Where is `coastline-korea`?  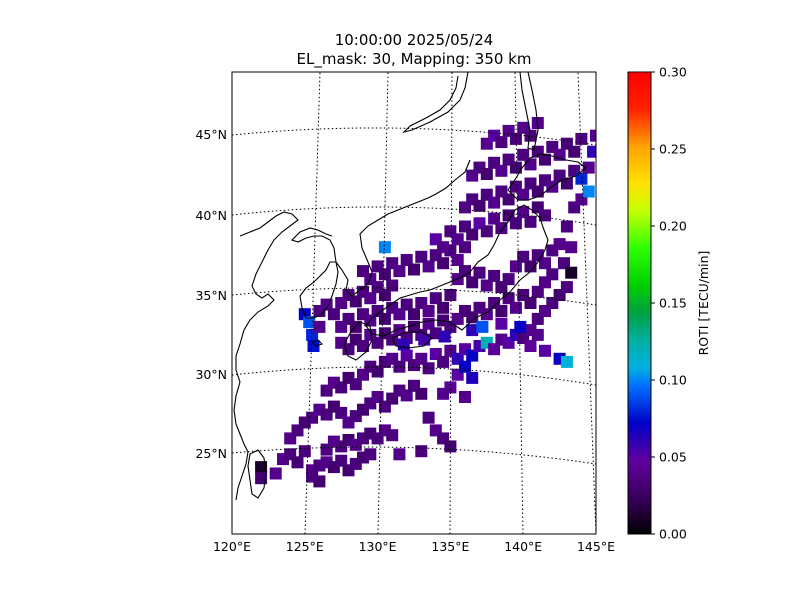
coastline-korea is located at coordinates (319, 290).